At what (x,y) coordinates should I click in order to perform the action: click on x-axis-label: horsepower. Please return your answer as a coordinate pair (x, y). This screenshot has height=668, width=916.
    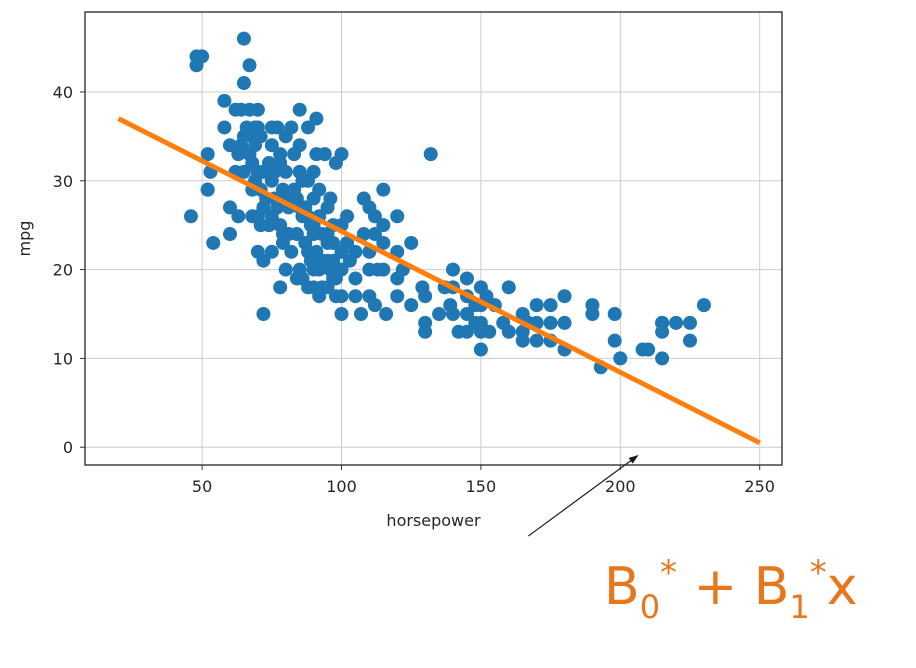
    Looking at the image, I should click on (433, 520).